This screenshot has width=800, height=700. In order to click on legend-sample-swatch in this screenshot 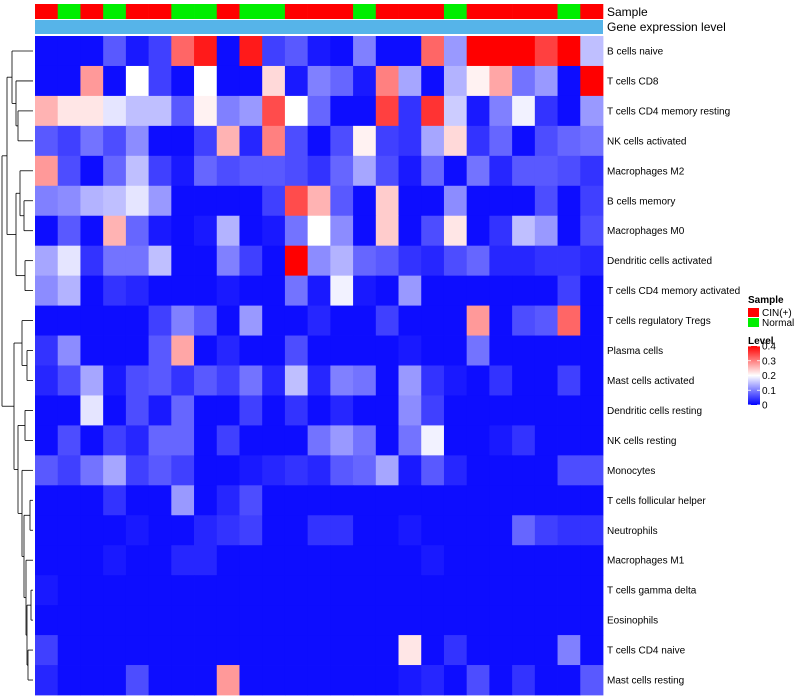, I will do `click(753, 322)`.